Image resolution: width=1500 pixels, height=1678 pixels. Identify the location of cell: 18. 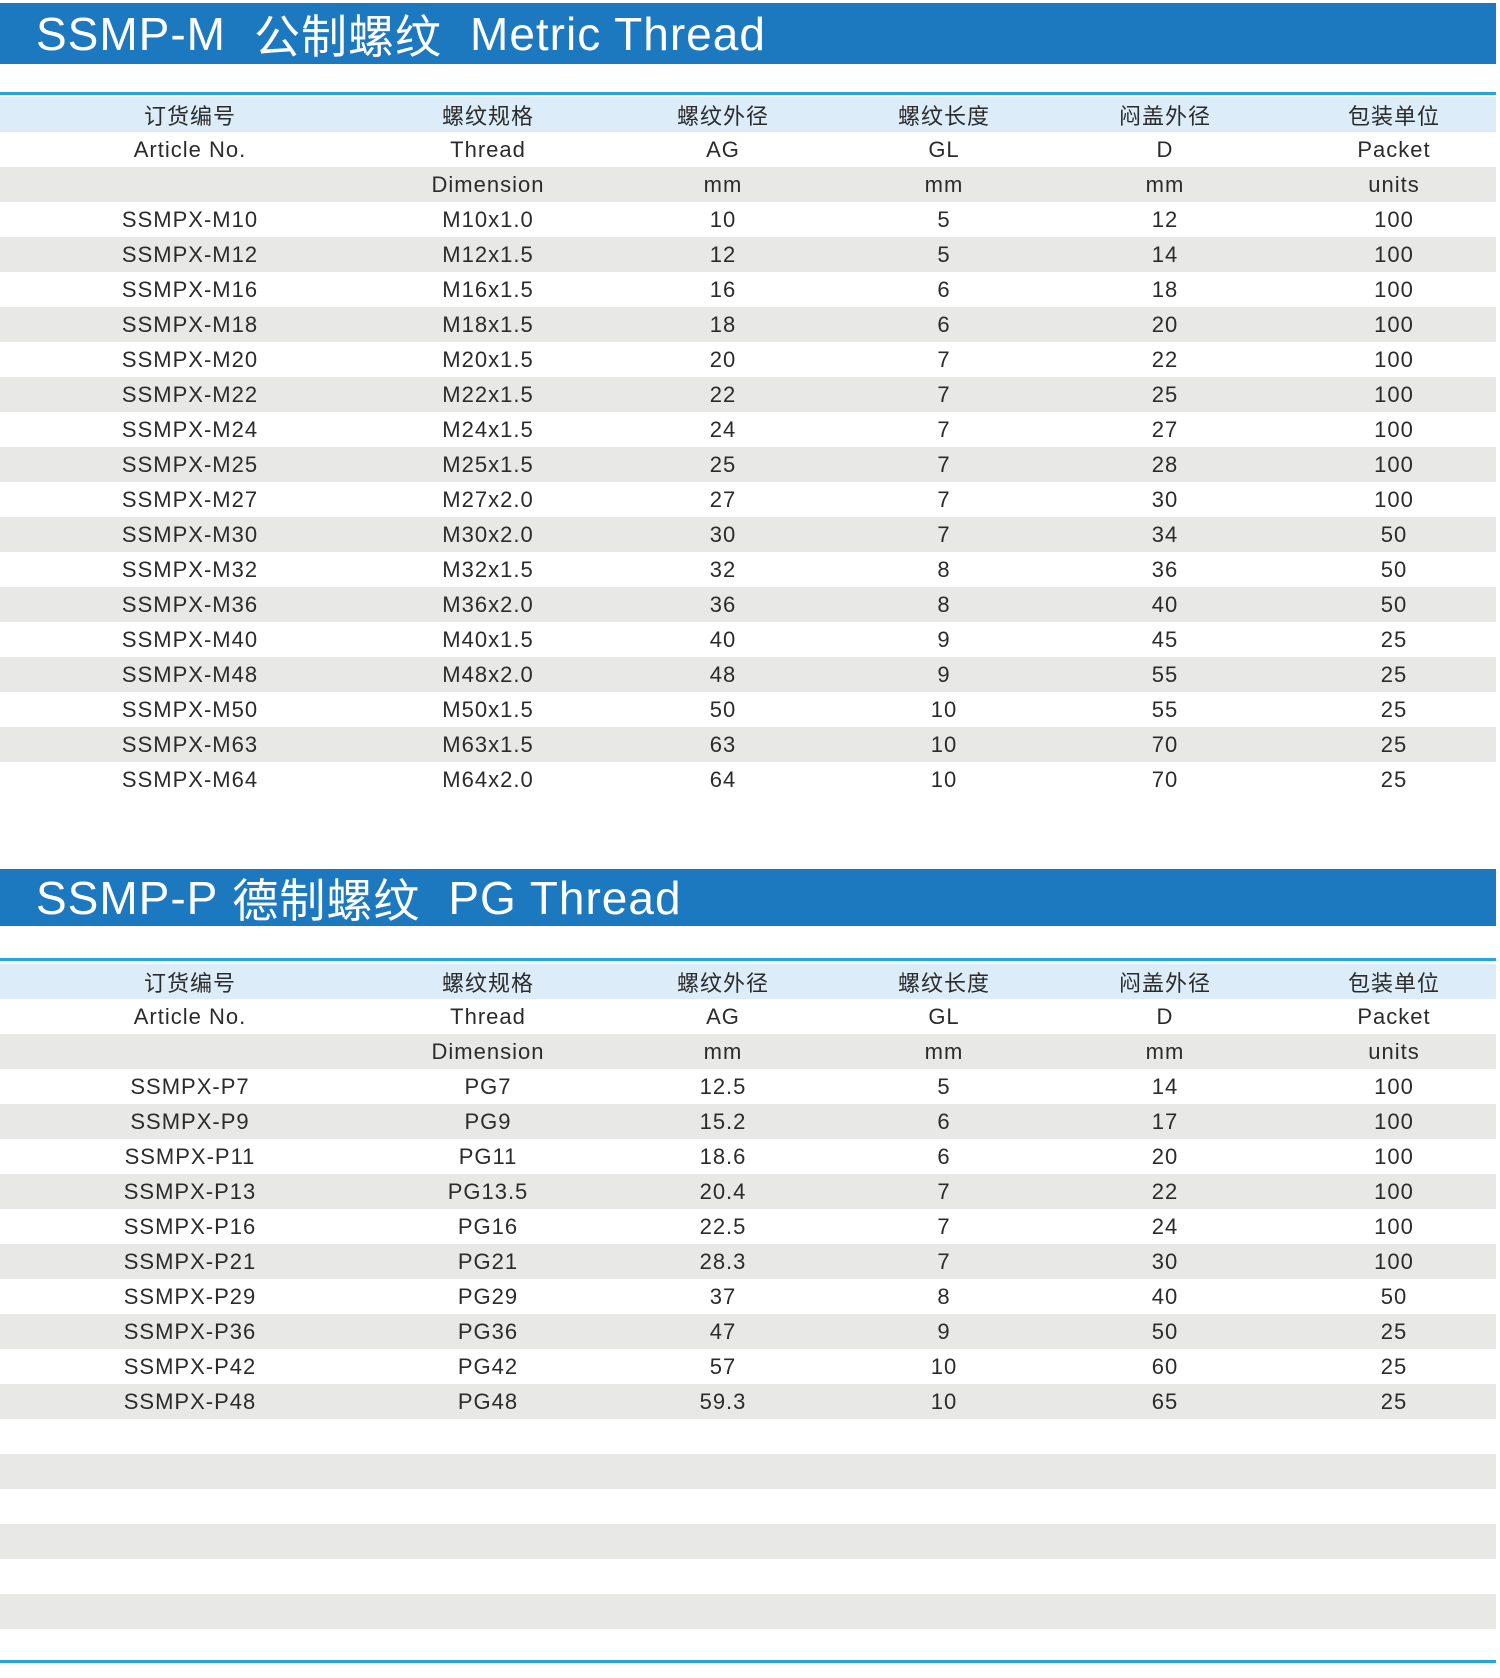
(723, 324).